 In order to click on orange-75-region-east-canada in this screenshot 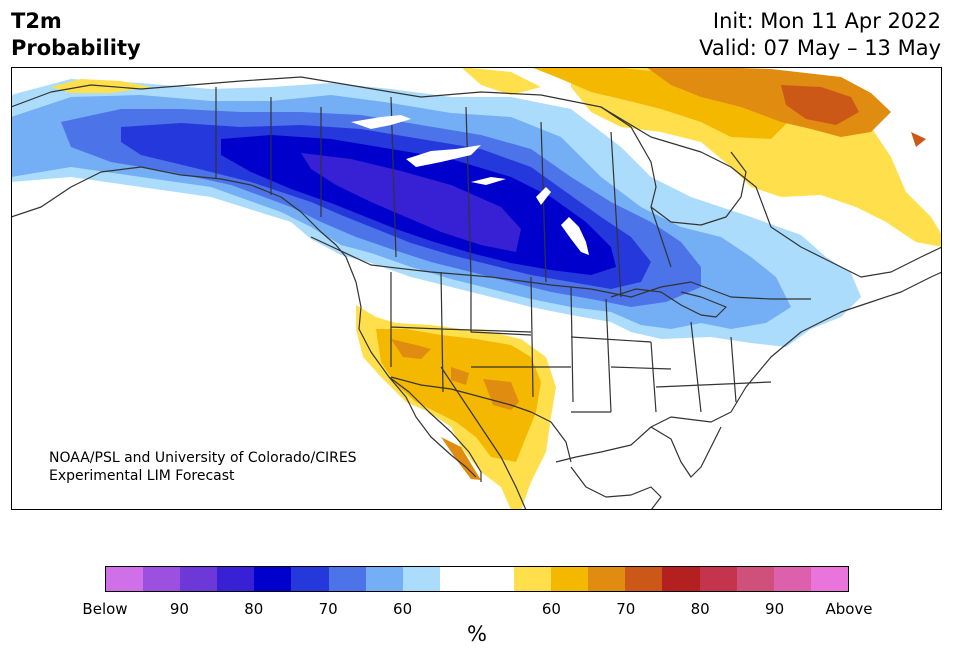, I will do `click(853, 116)`.